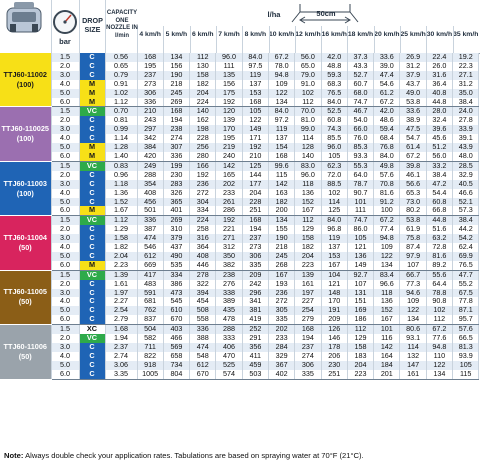 The height and width of the screenshot is (464, 480). Describe the element at coordinates (361, 374) in the screenshot. I see `rate-cell: 223` at that location.